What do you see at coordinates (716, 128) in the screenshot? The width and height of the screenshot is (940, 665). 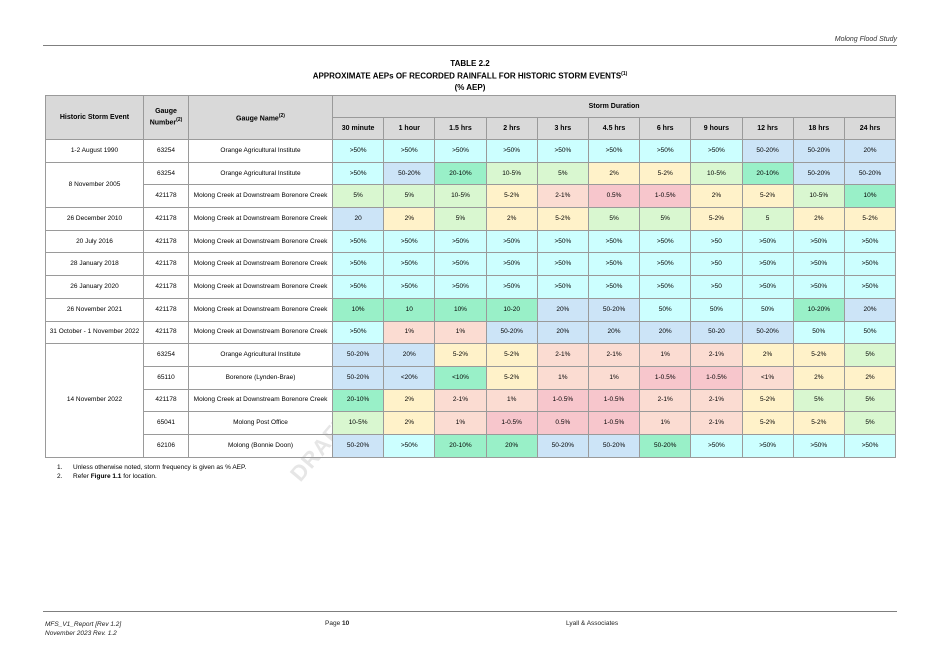 I see `header-duration: 9 hours` at bounding box center [716, 128].